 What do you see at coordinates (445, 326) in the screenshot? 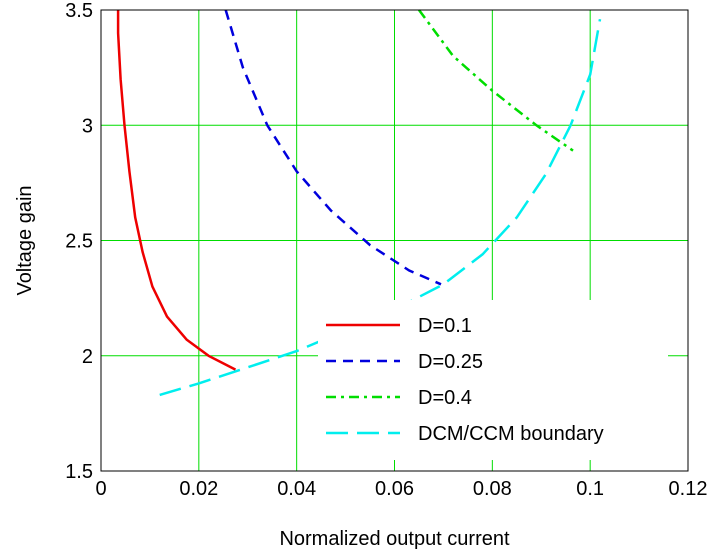
I see `legend-label: D=0.1` at bounding box center [445, 326].